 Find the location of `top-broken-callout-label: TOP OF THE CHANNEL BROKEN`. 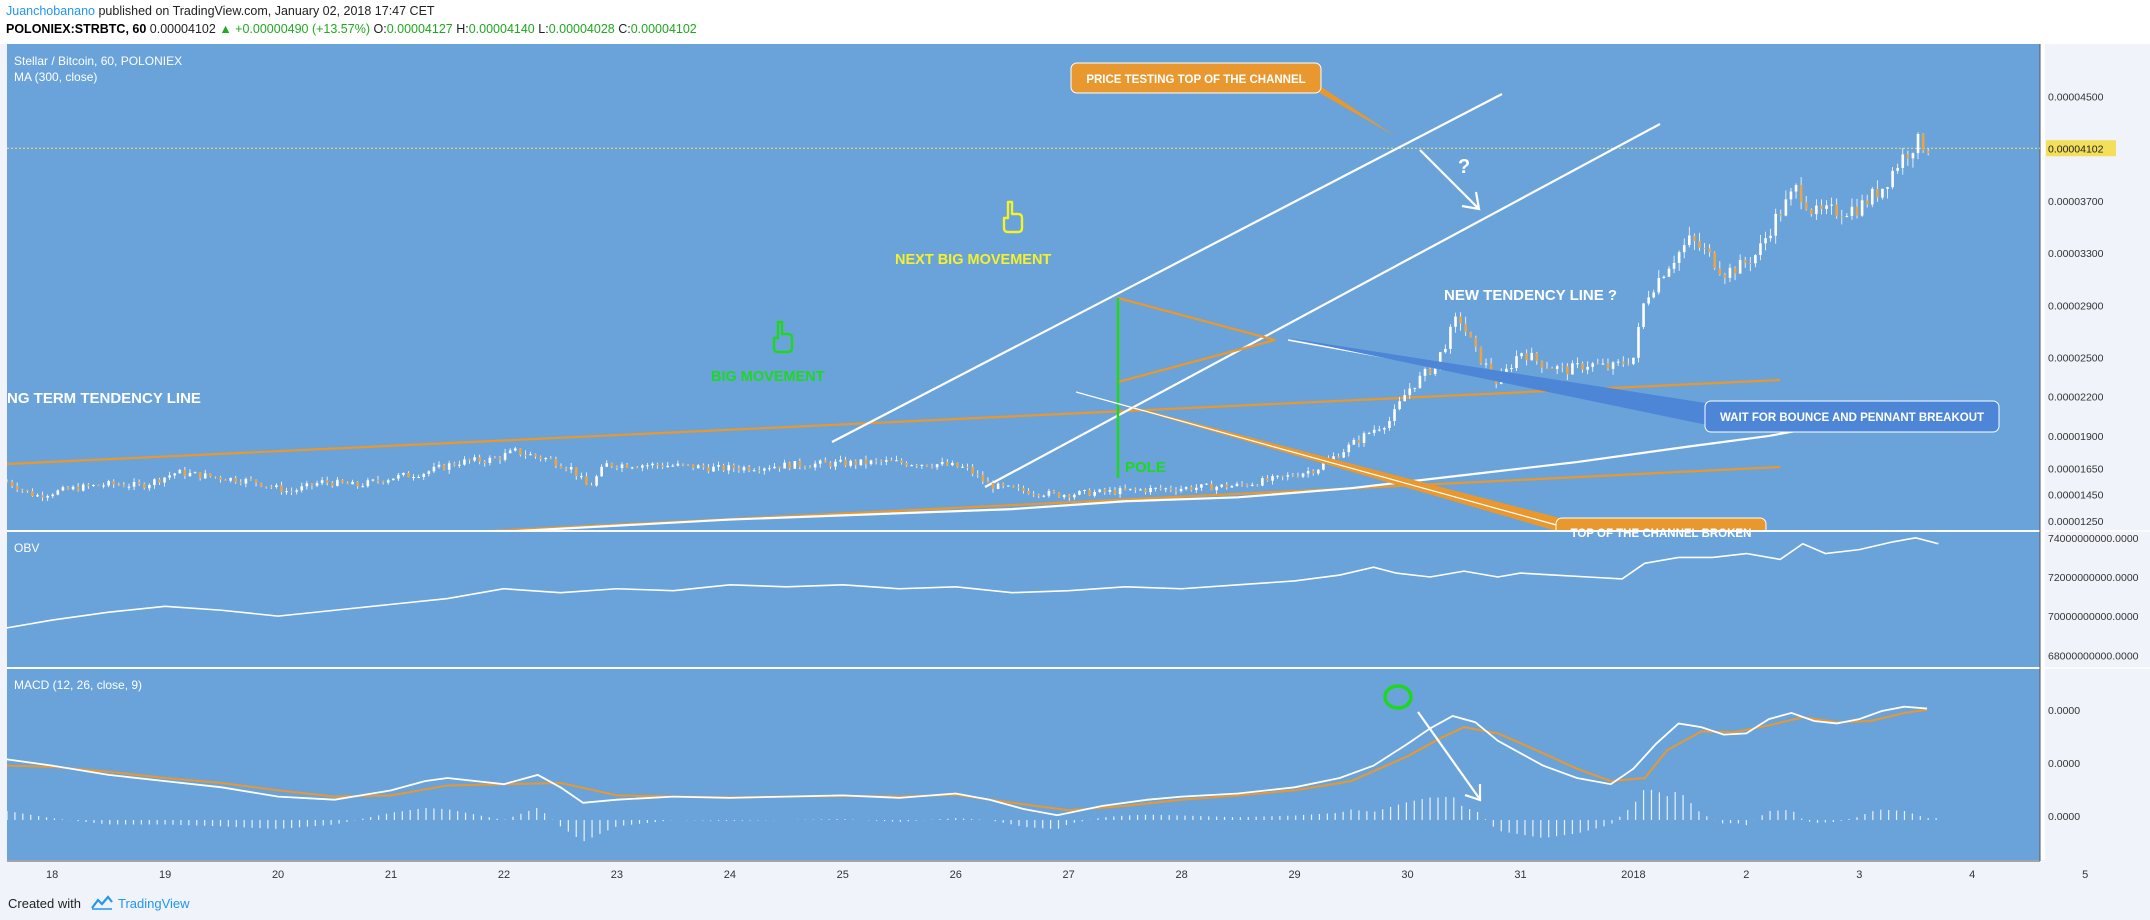

top-broken-callout-label: TOP OF THE CHANNEL BROKEN is located at coordinates (1661, 534).